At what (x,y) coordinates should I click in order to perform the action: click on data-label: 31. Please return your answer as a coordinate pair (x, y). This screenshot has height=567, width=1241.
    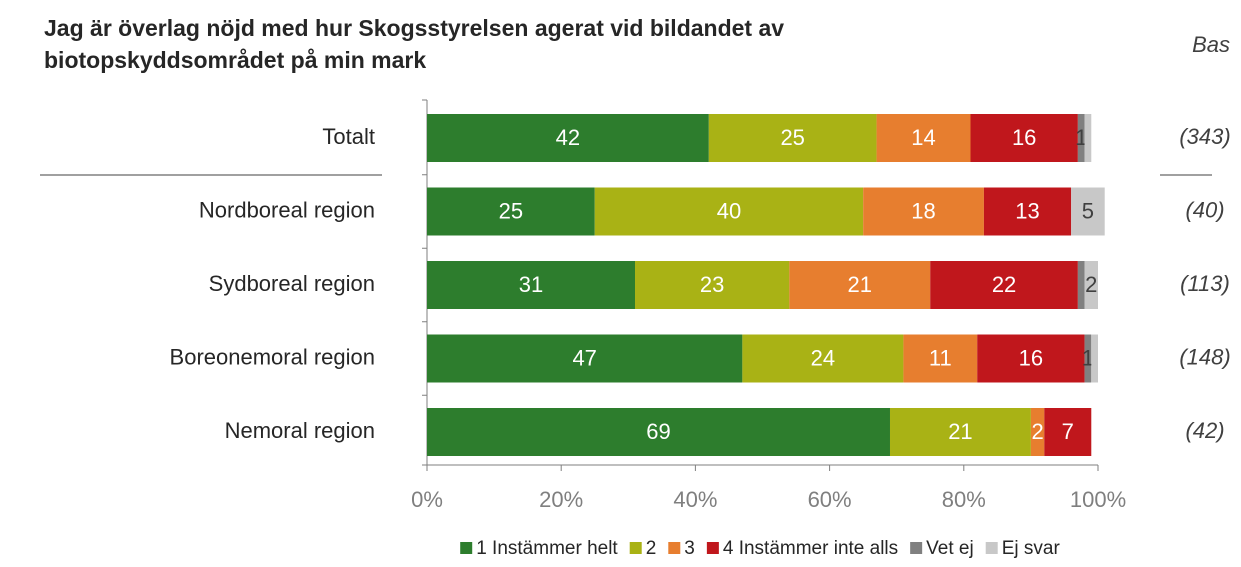
    Looking at the image, I should click on (531, 284).